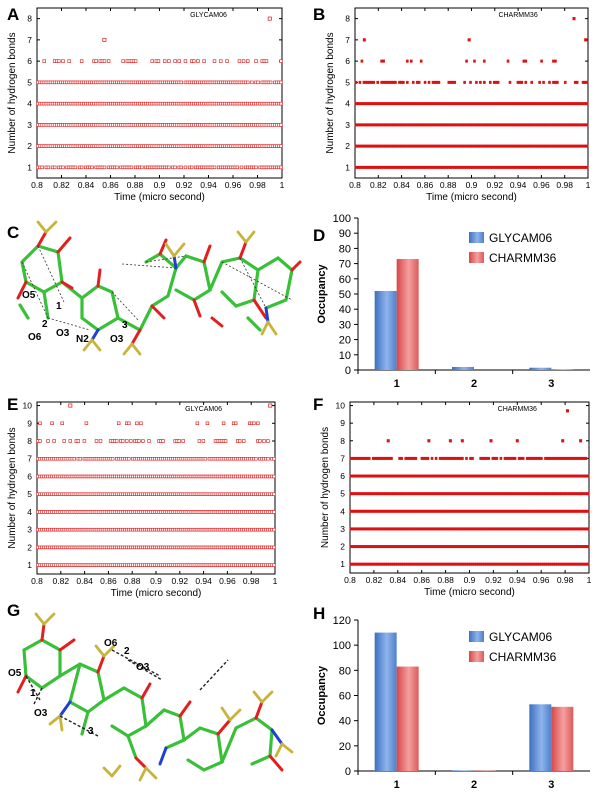 The image size is (594, 792). What do you see at coordinates (61, 581) in the screenshot?
I see `x-tick-label: 0.82` at bounding box center [61, 581].